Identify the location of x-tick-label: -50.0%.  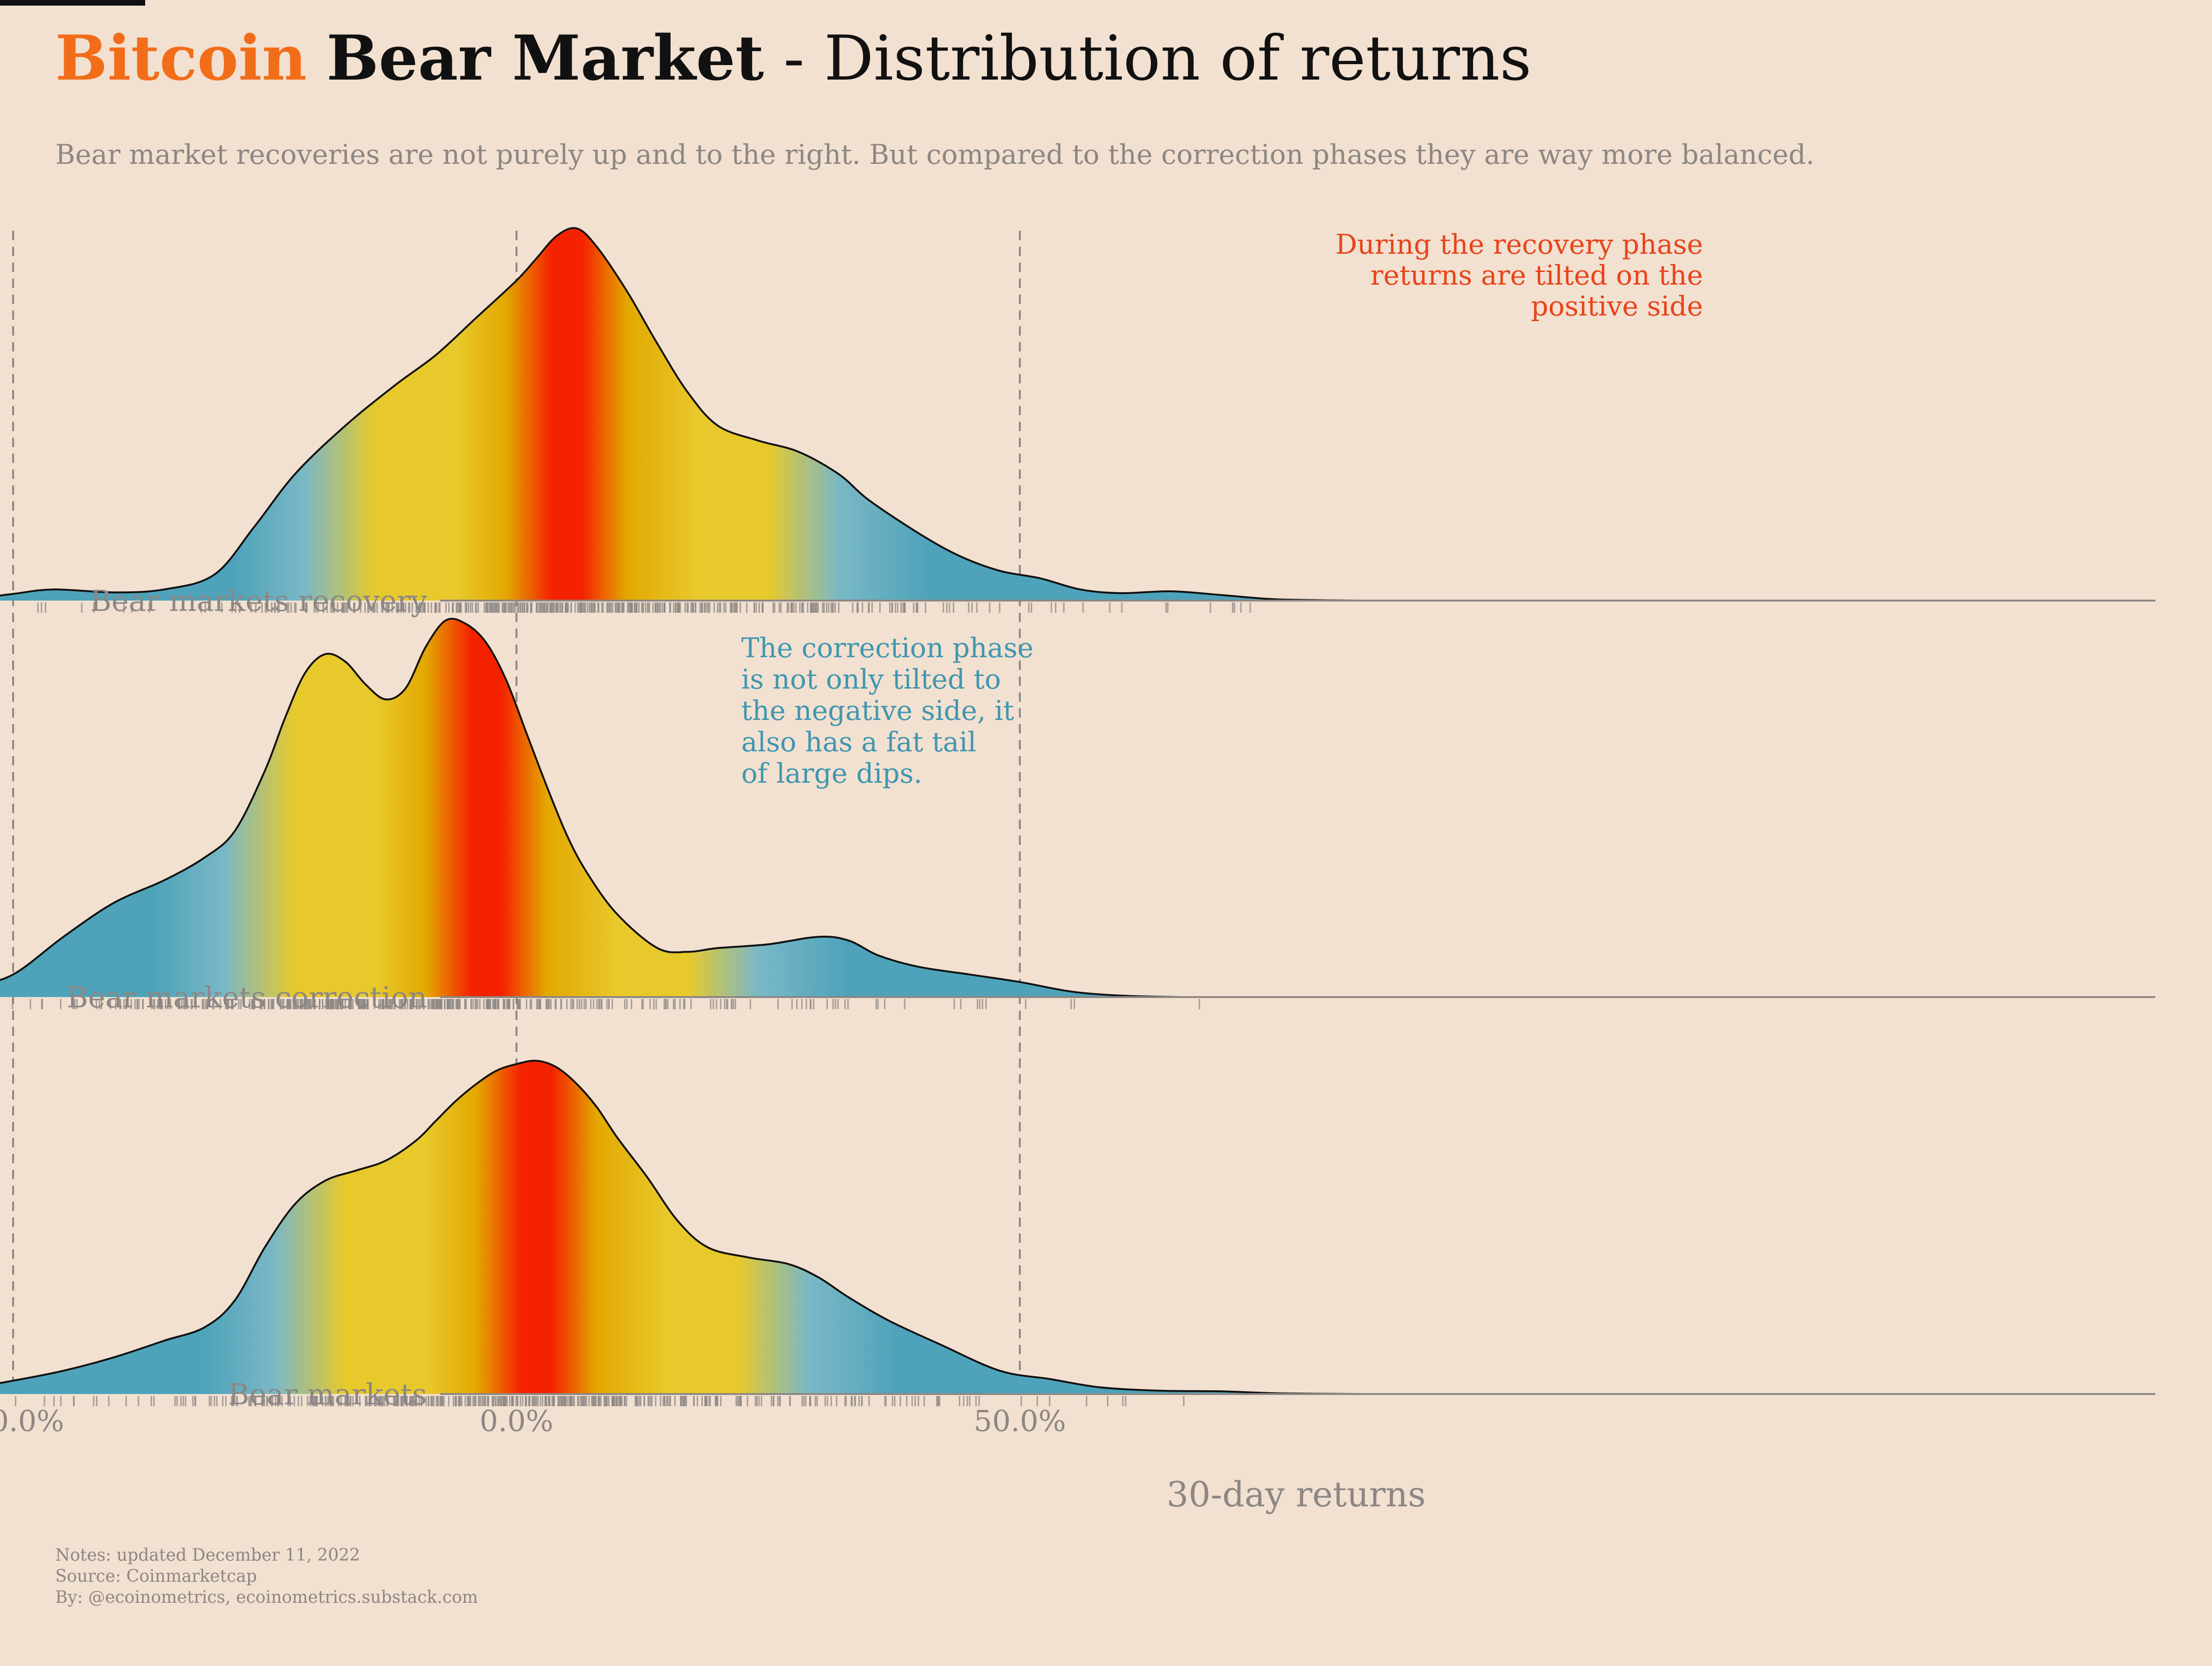
(32, 1421).